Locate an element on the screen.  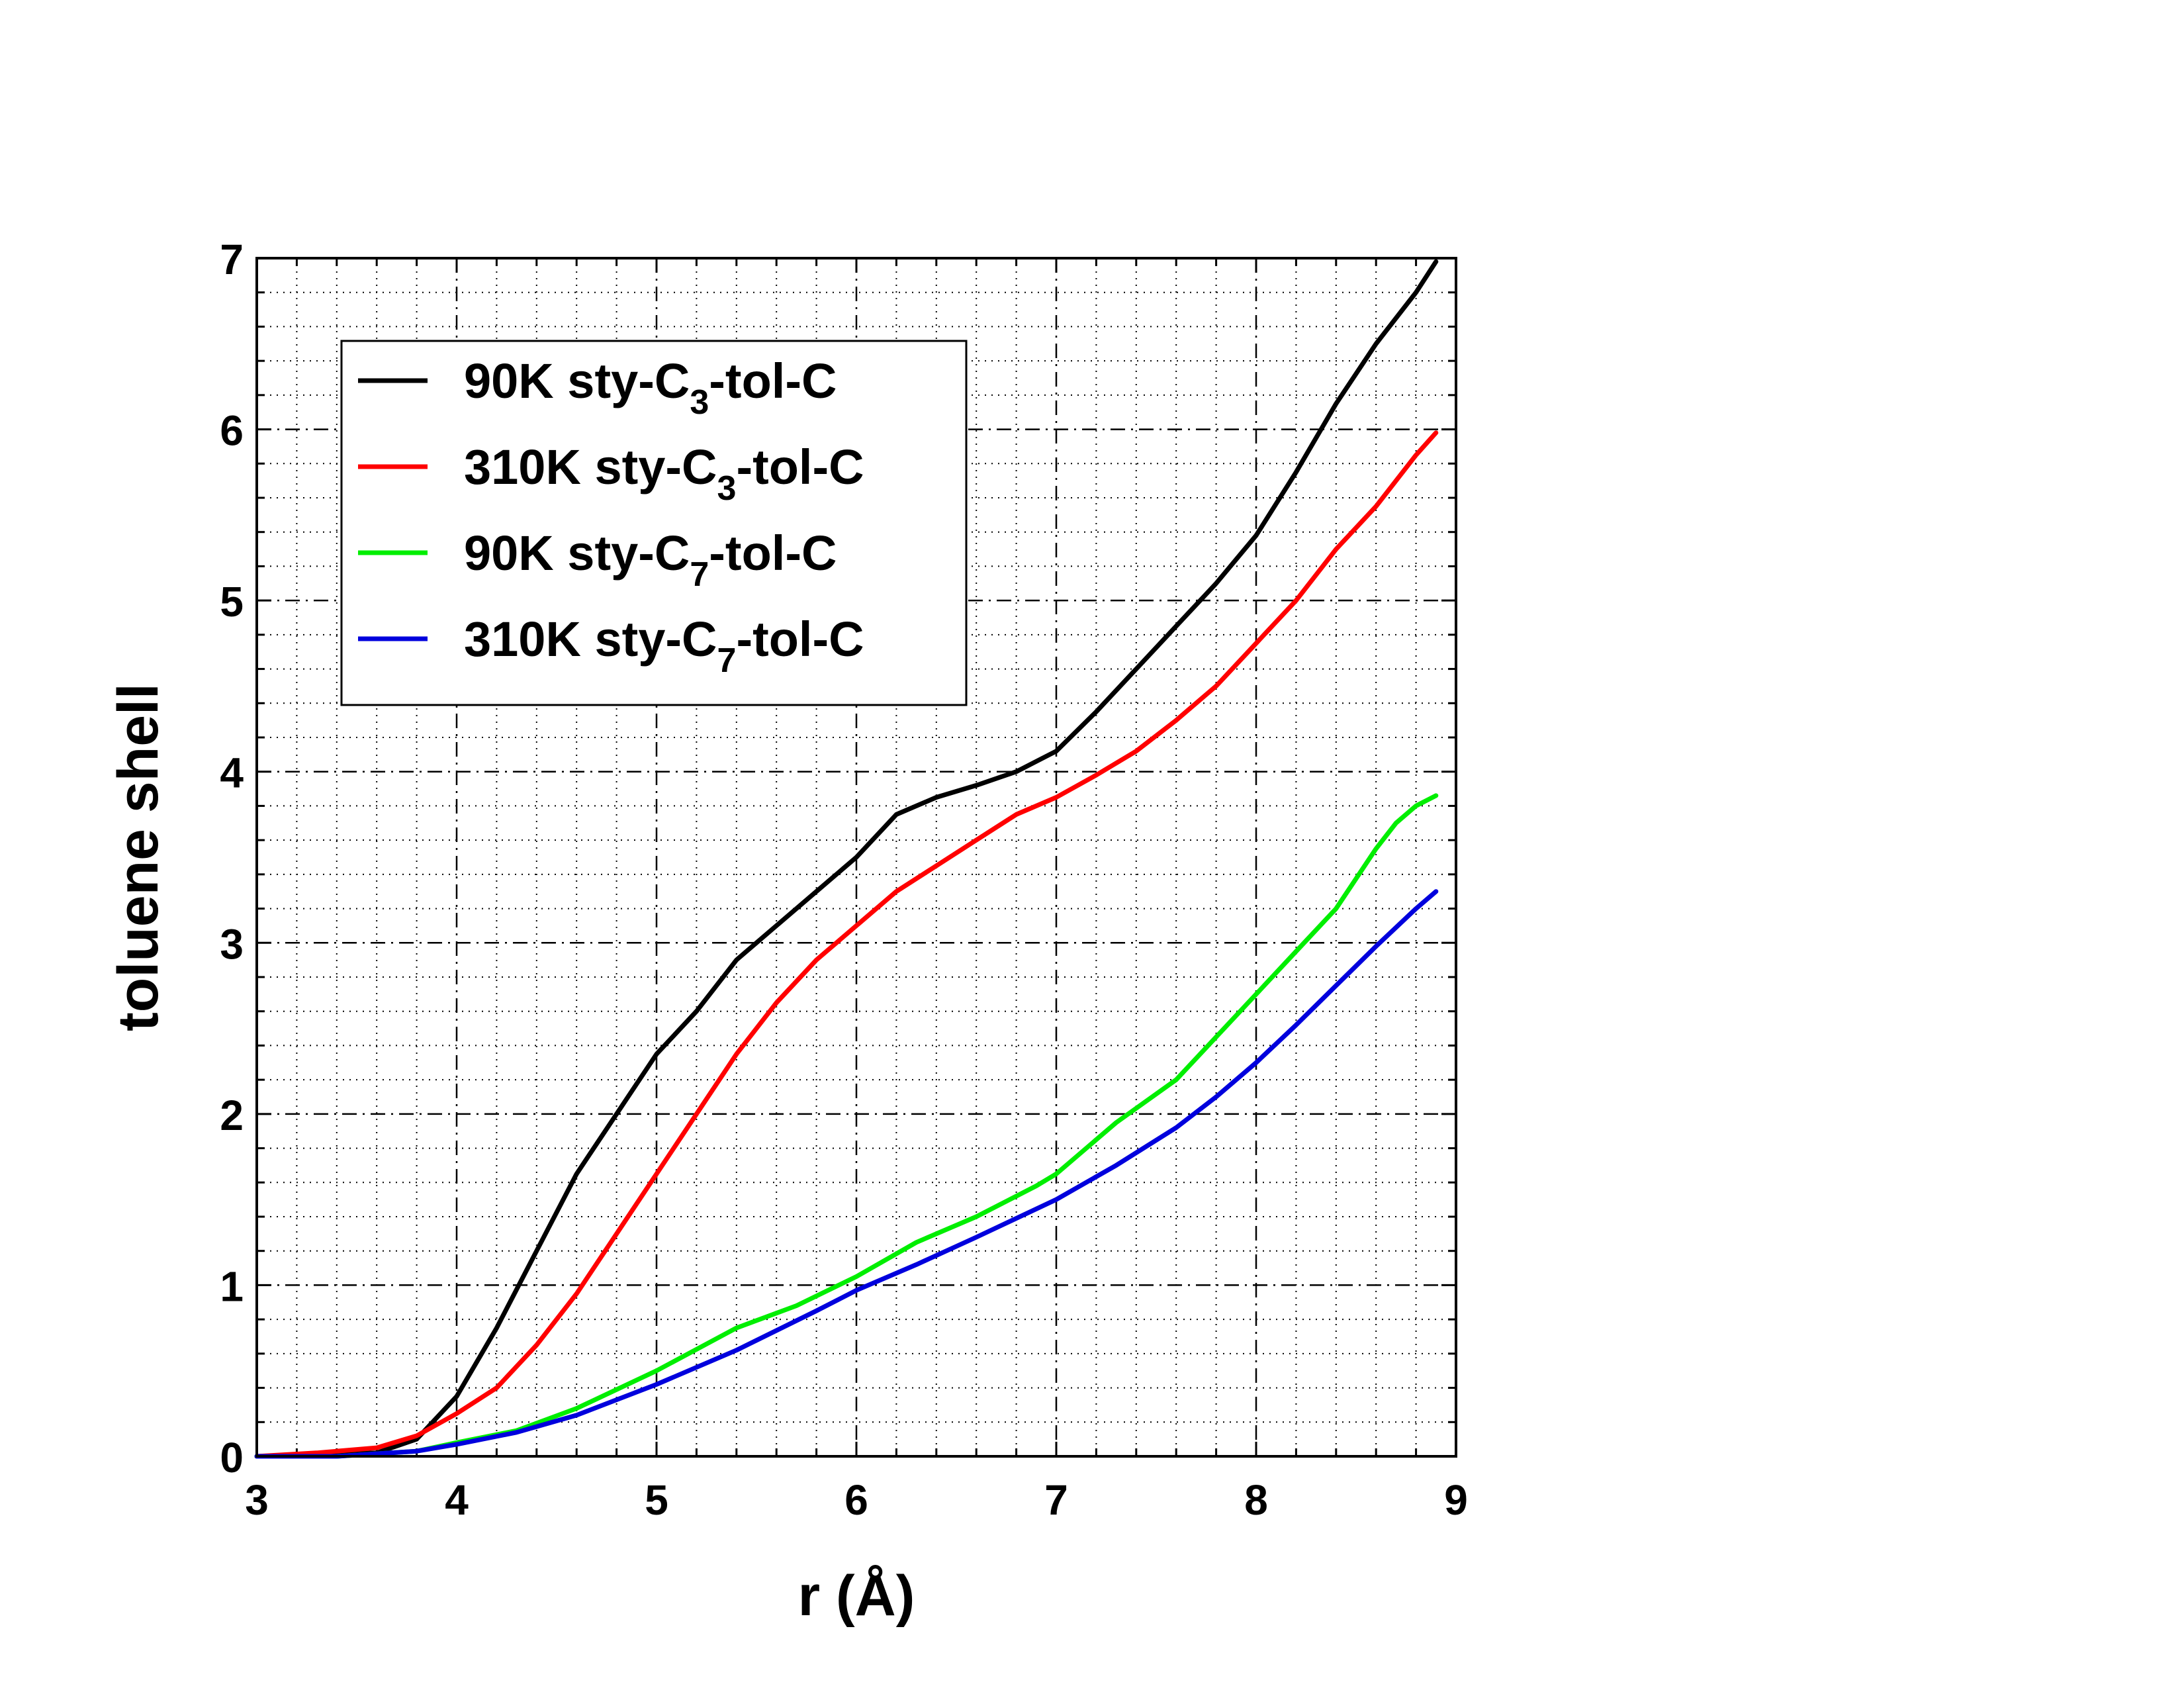
legend-label-1: 310K sty-C3-tol-C is located at coordinates (664, 474).